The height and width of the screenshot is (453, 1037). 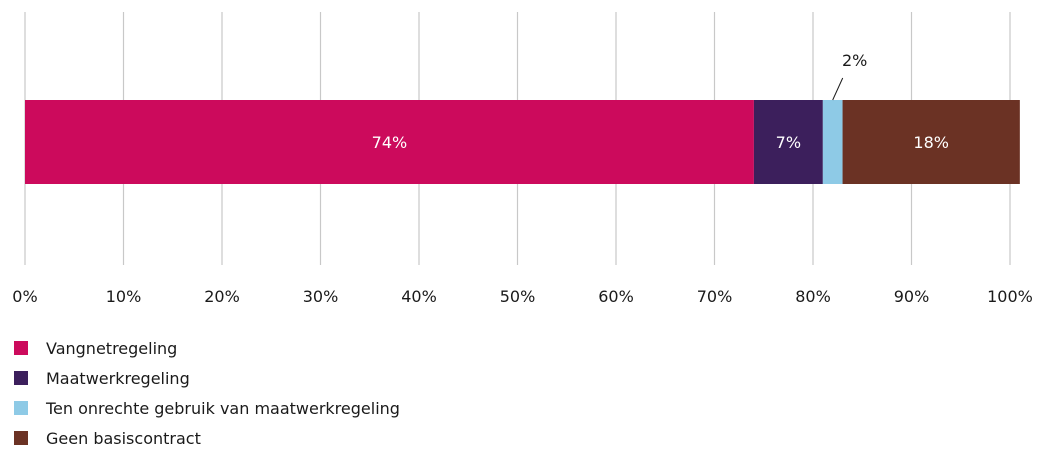 I want to click on legend-label: Vangnetregeling, so click(x=112, y=348).